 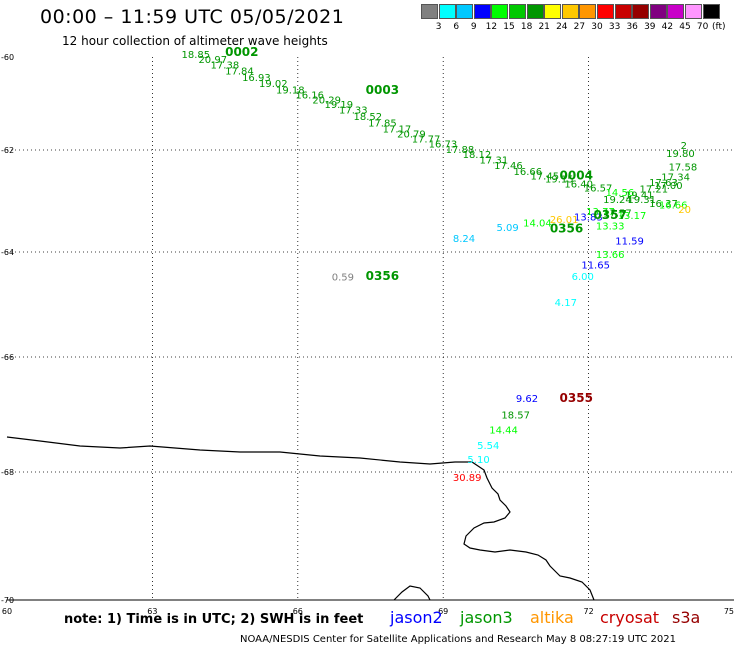 I want to click on pass-time-label: 0357, so click(x=609, y=215).